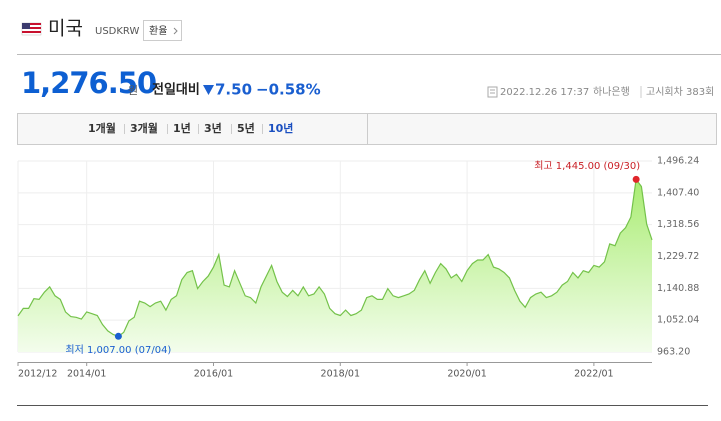 The width and height of the screenshot is (721, 421). What do you see at coordinates (144, 128) in the screenshot?
I see `tab: 3개월` at bounding box center [144, 128].